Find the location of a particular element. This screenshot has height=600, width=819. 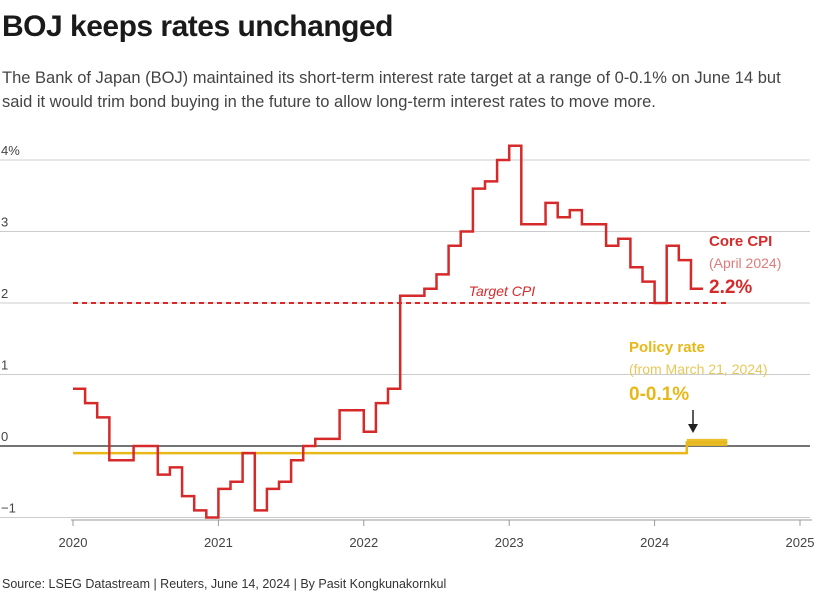

x-tick-label: 2025 is located at coordinates (800, 542).